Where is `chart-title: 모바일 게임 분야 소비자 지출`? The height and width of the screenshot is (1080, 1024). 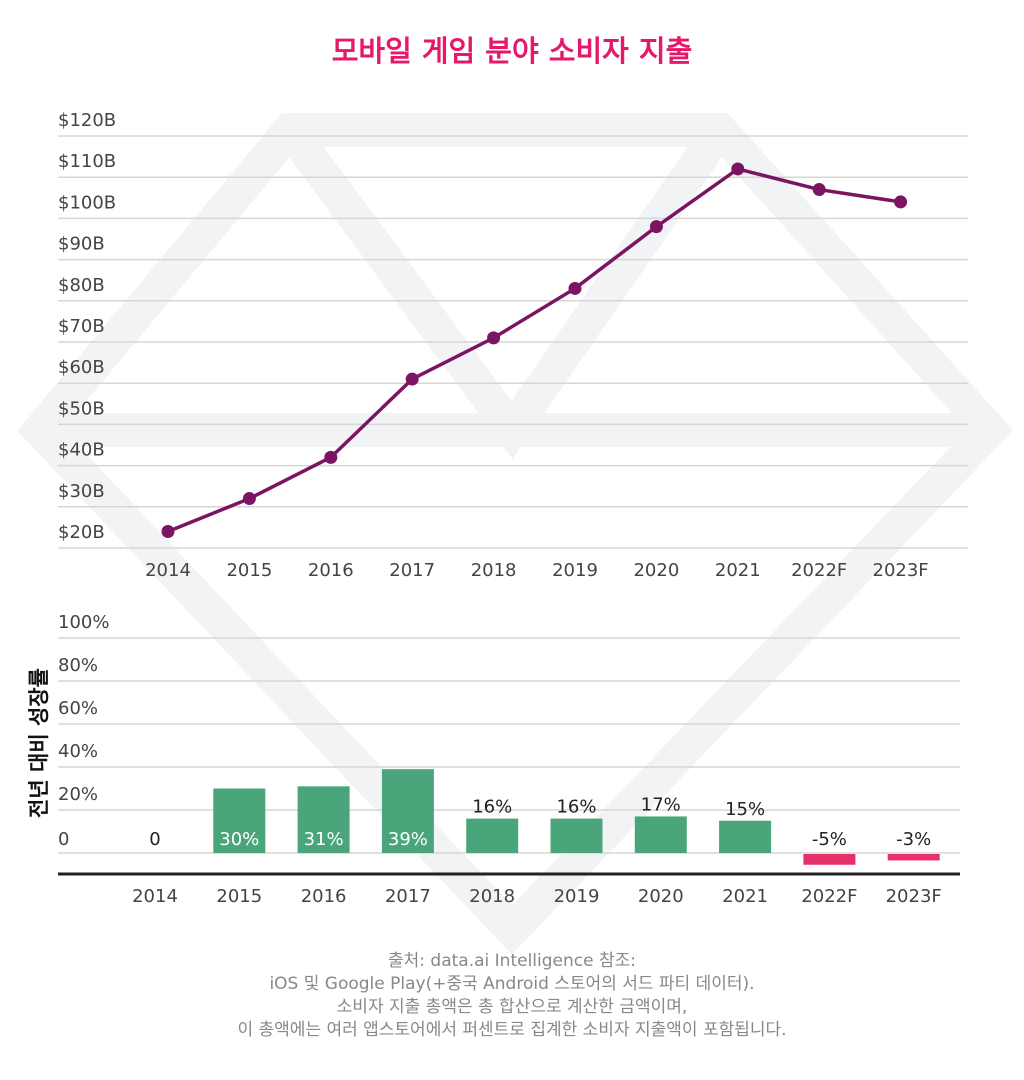
chart-title: 모바일 게임 분야 소비자 지출 is located at coordinates (512, 51).